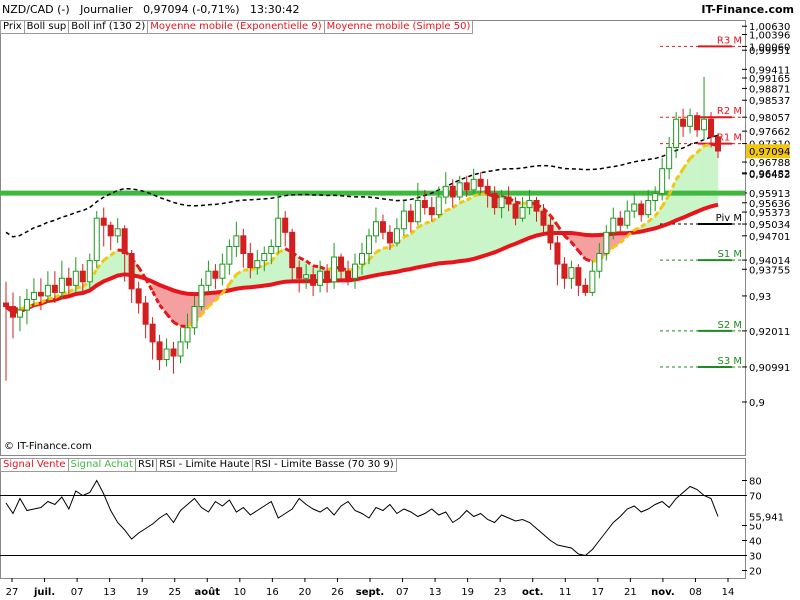 Image resolution: width=800 pixels, height=600 pixels. Describe the element at coordinates (370, 592) in the screenshot. I see `x-tick-label: sept.` at that location.